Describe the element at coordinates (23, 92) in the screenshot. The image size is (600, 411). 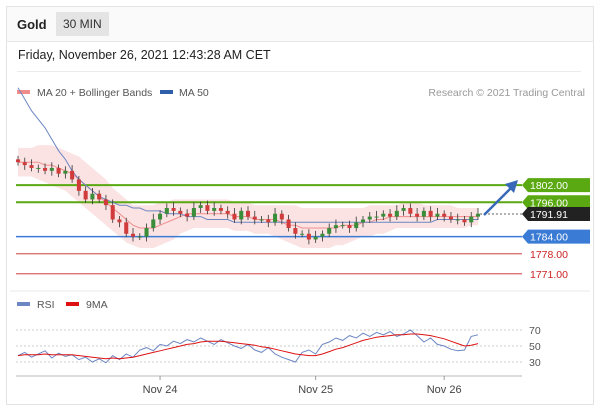
I see `ma20-legend-swatch` at that location.